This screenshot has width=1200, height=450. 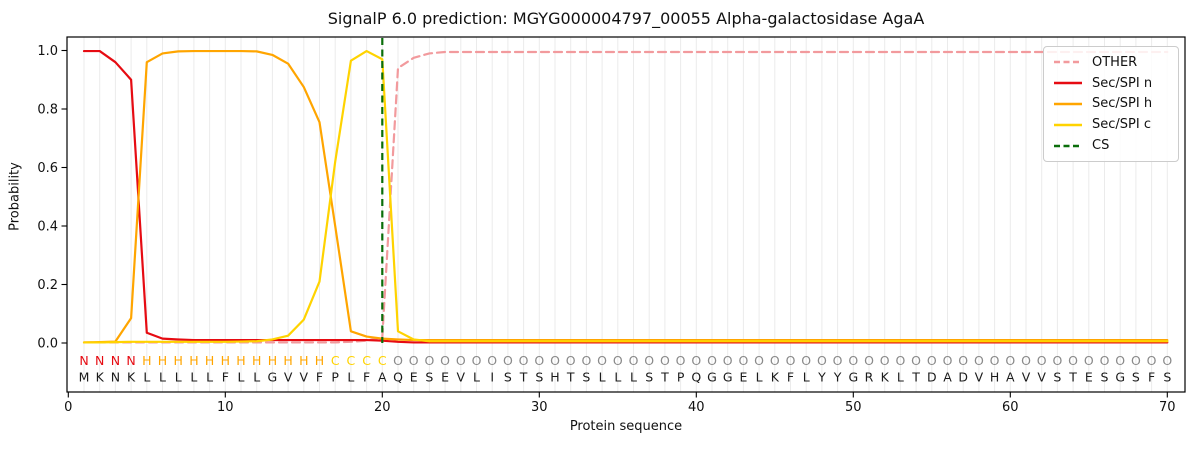 What do you see at coordinates (47, 110) in the screenshot?
I see `svg-text: 0.8` at bounding box center [47, 110].